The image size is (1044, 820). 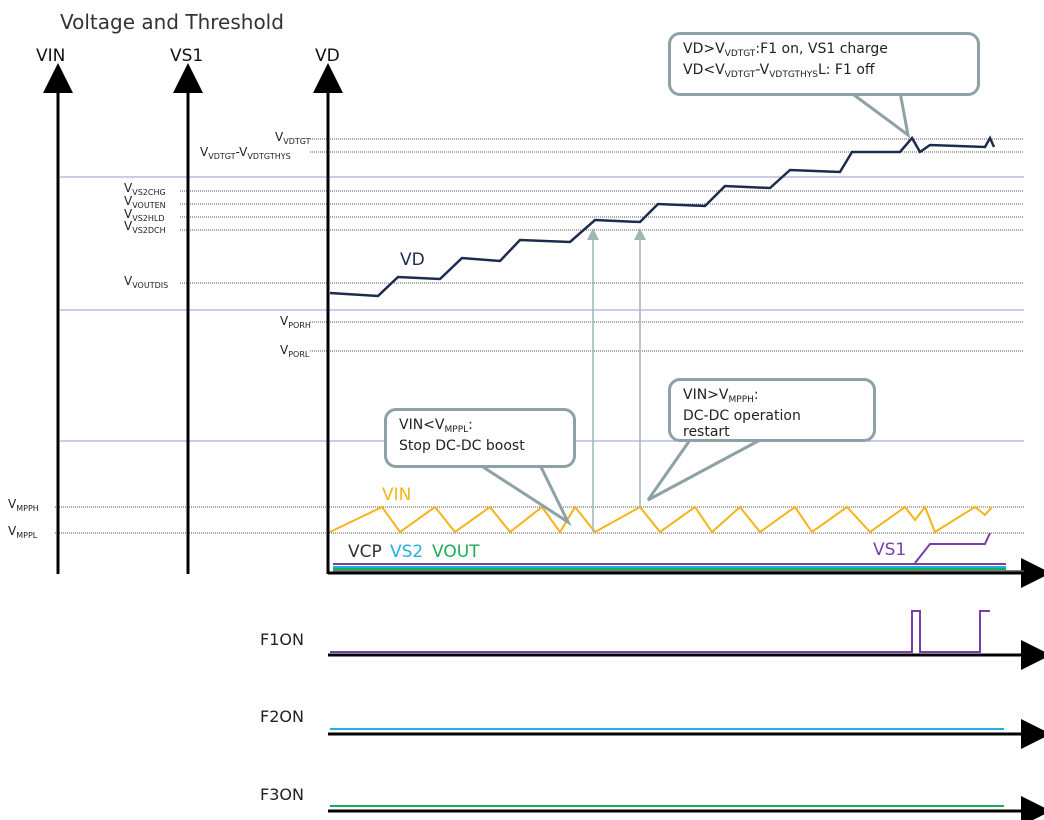 I want to click on trace-label-vcp: VCP, so click(x=365, y=552).